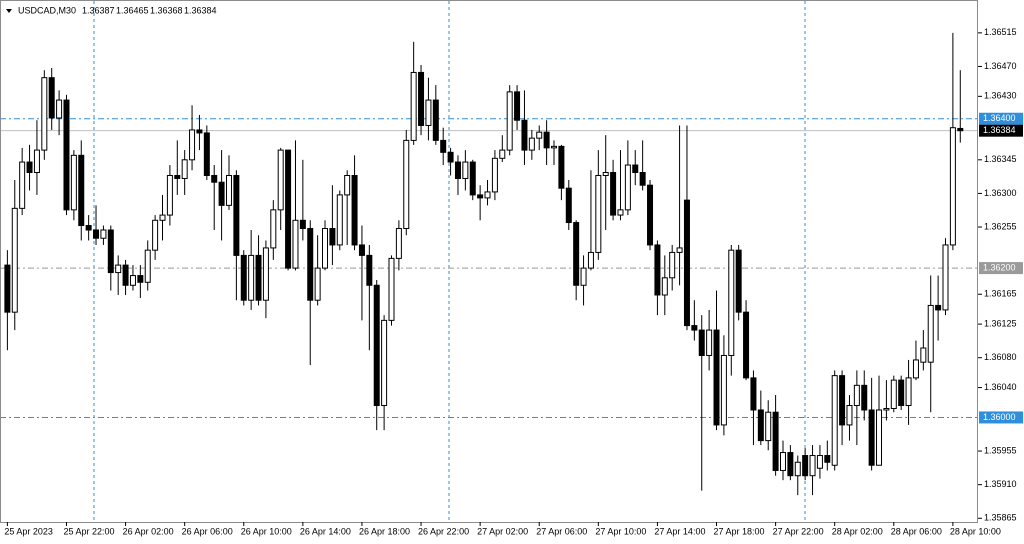 The width and height of the screenshot is (1024, 544). Describe the element at coordinates (266, 531) in the screenshot. I see `x-tick-label: 26 Apr 10:00` at that location.